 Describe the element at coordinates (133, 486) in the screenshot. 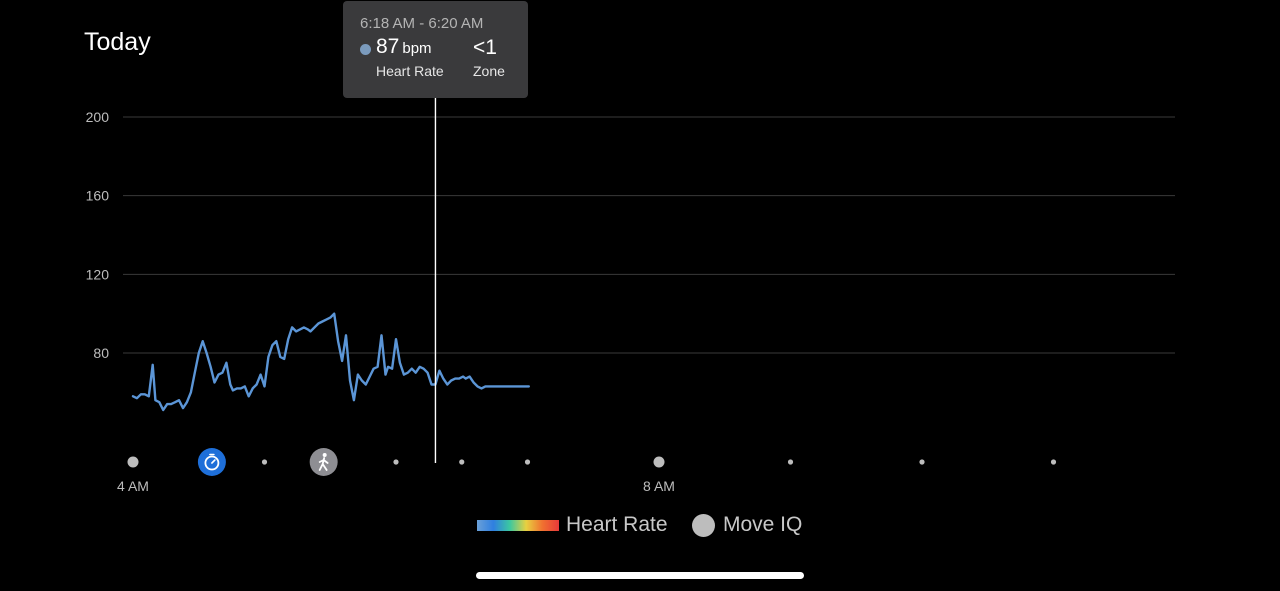

I see `x-tick-label: 4 AM` at that location.